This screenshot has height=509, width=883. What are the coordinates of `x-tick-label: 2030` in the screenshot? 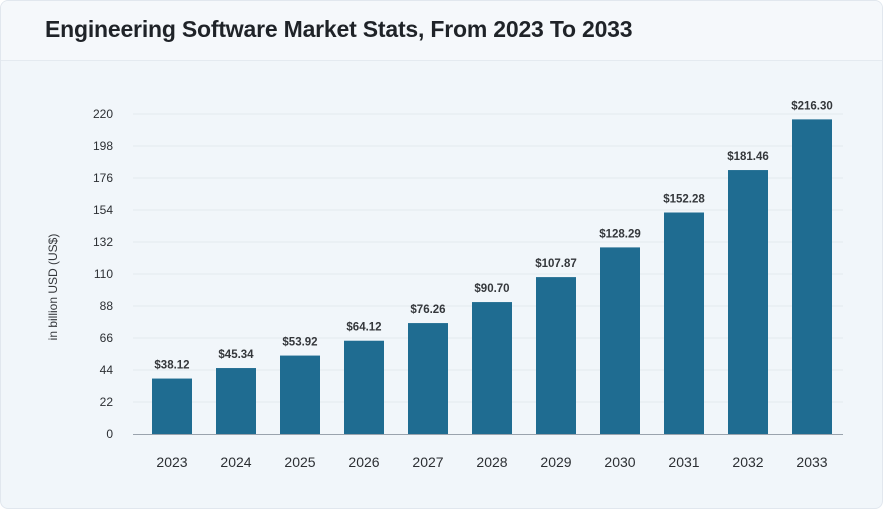 It's located at (619, 462).